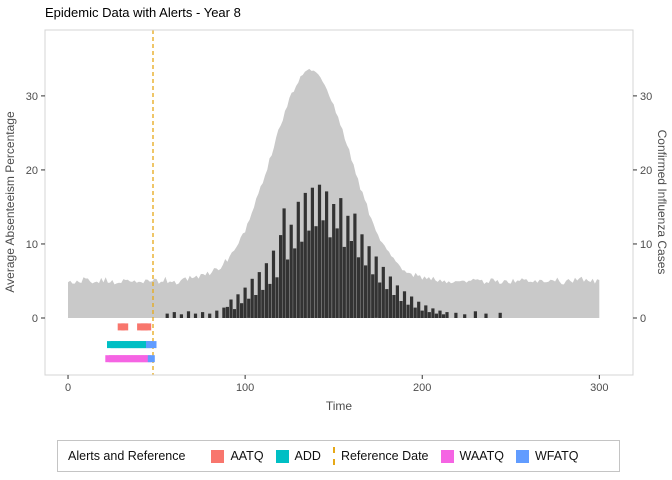  I want to click on legend-item-wfatq: WFATQ, so click(547, 456).